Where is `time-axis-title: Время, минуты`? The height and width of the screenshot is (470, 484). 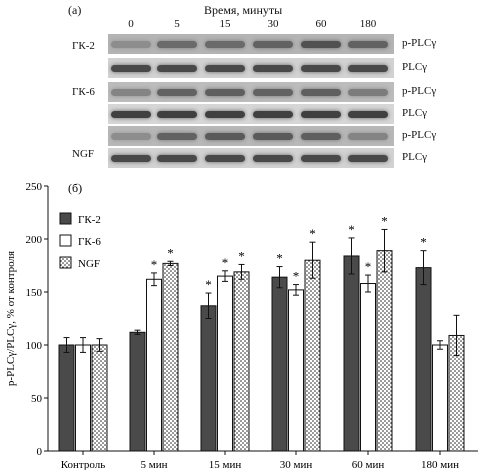
time-axis-title: Время, минуты is located at coordinates (243, 10).